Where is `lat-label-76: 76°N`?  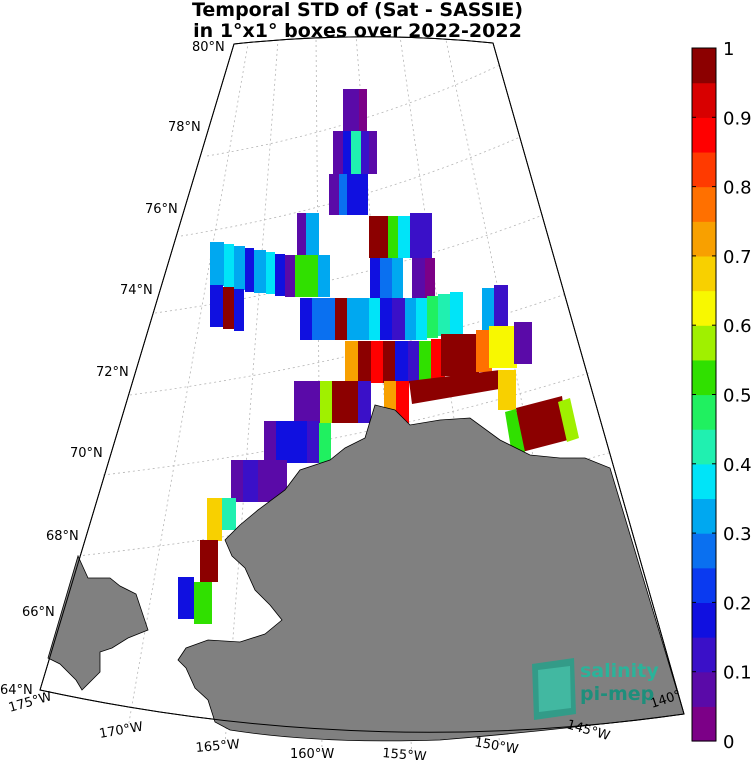 lat-label-76: 76°N is located at coordinates (161, 209).